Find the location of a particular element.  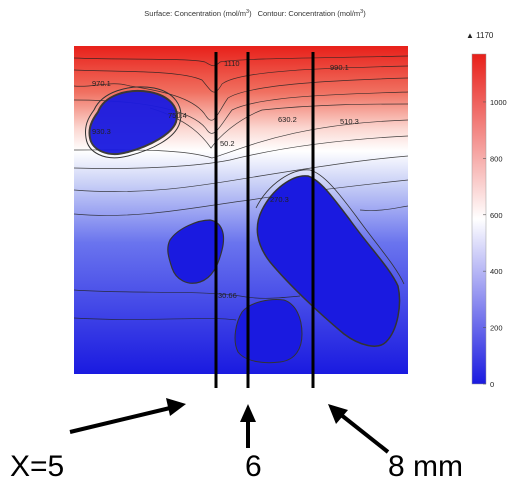

arrow-x8-head is located at coordinates (338, 414).